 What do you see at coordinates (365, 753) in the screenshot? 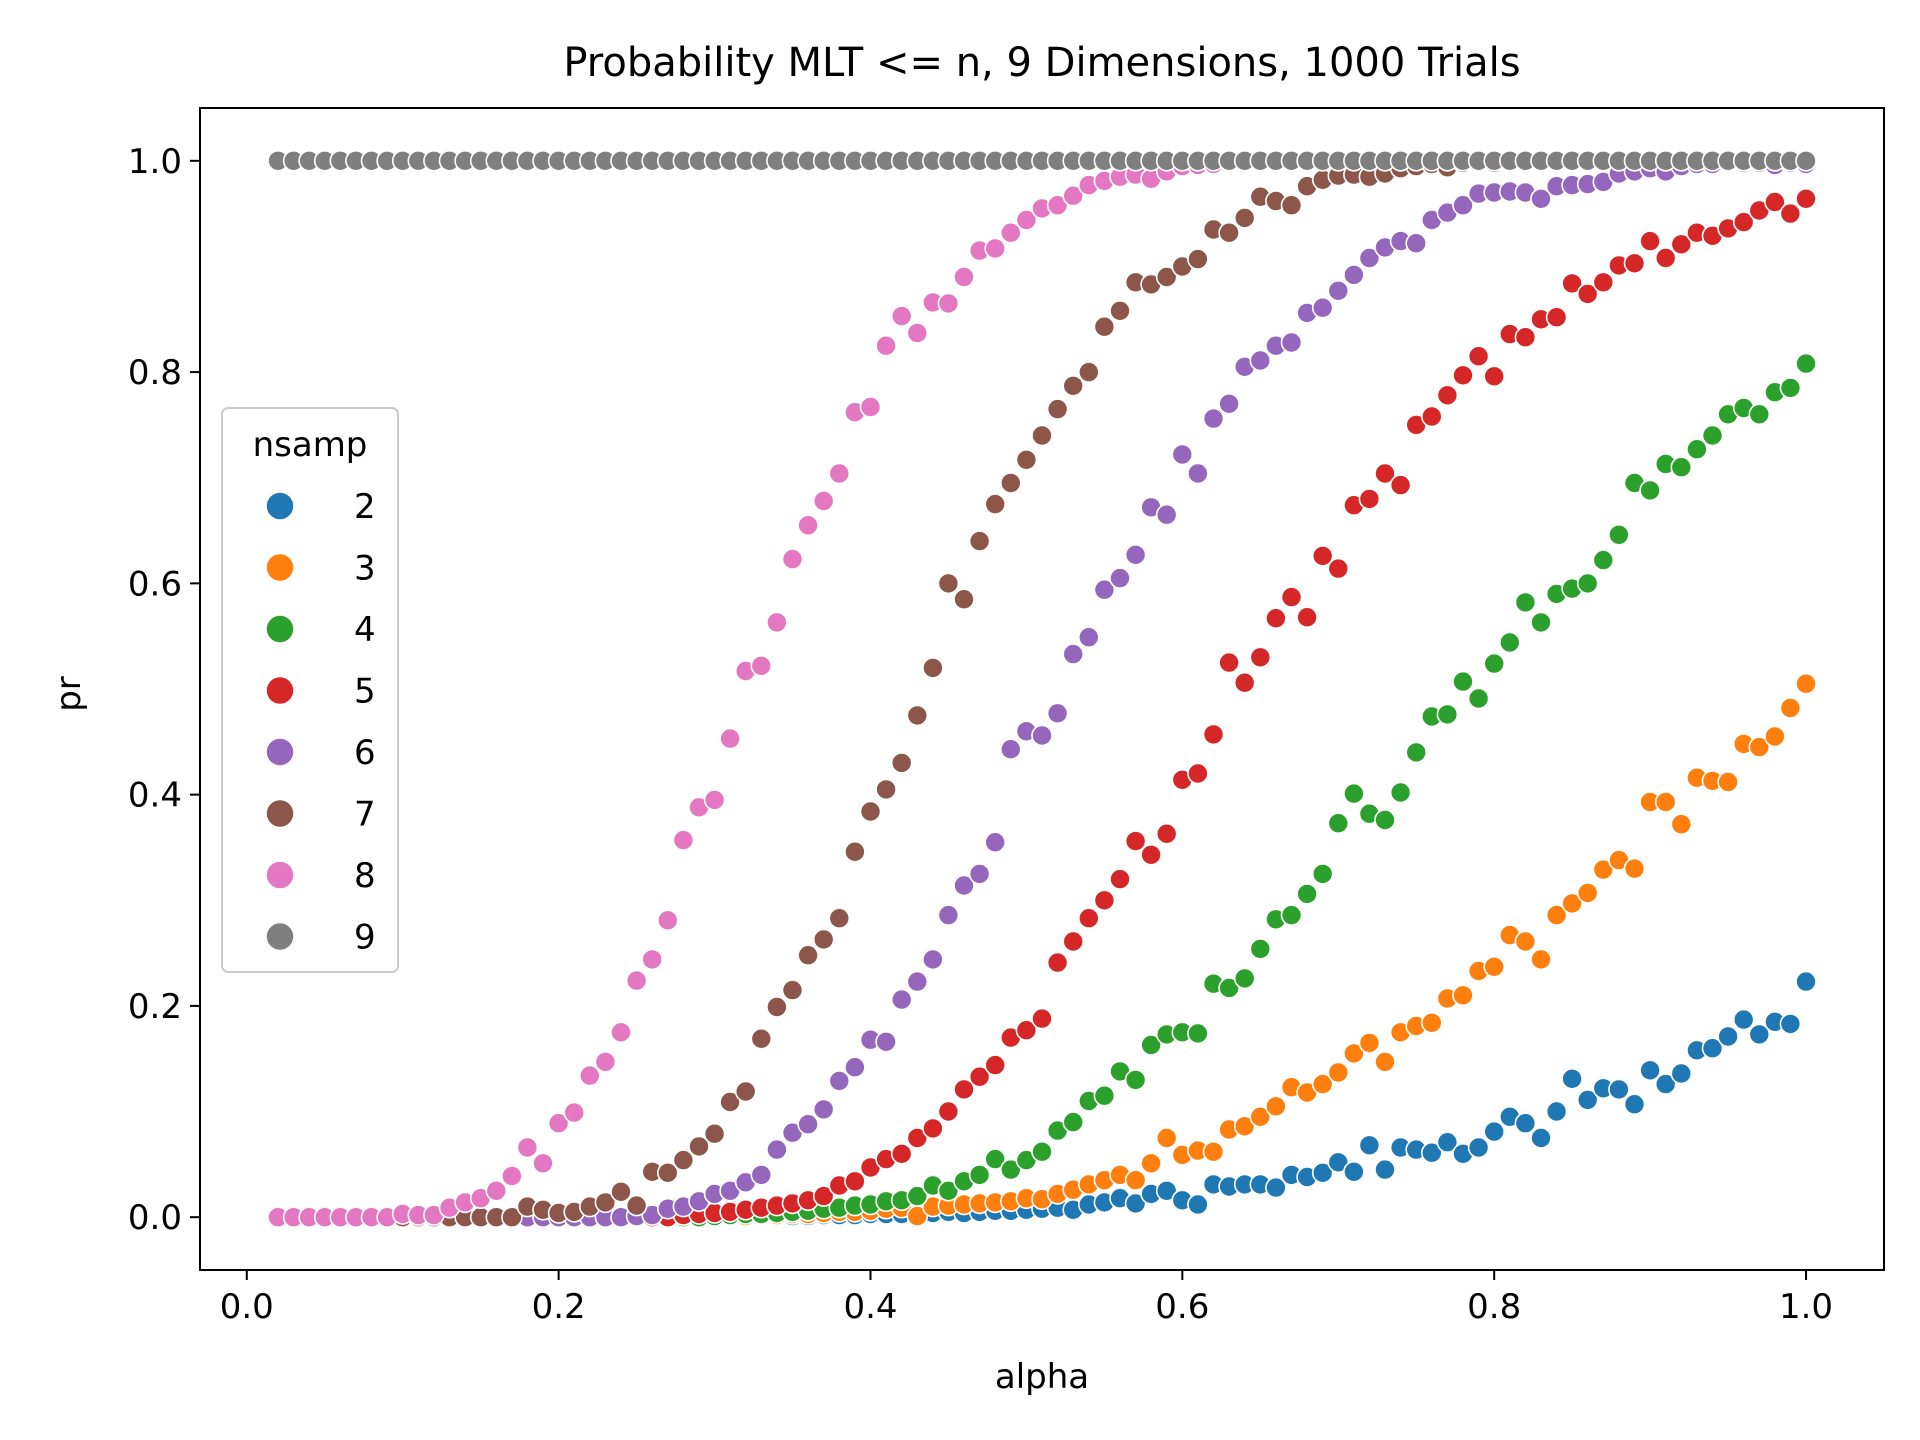
I see `legend-label: 6` at bounding box center [365, 753].